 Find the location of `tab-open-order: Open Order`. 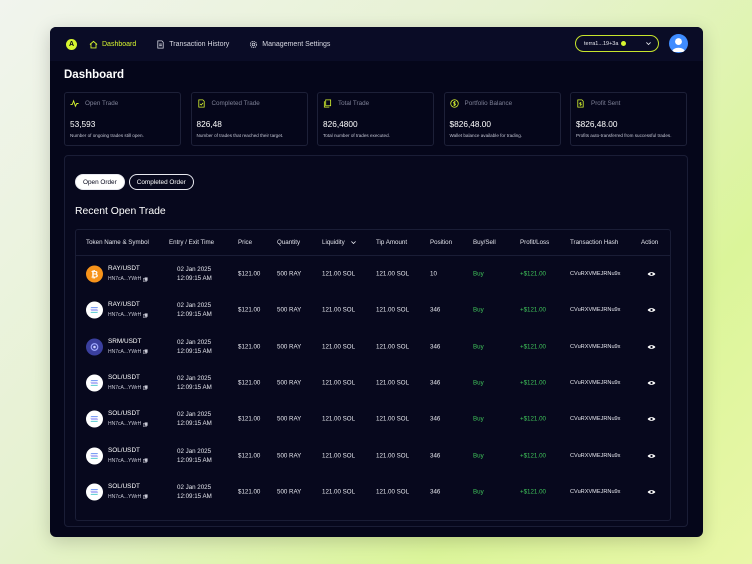

tab-open-order: Open Order is located at coordinates (100, 182).